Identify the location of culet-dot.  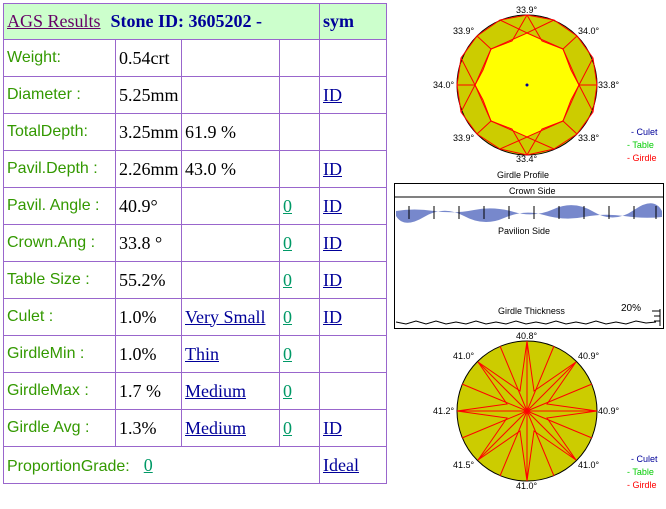
(527, 85).